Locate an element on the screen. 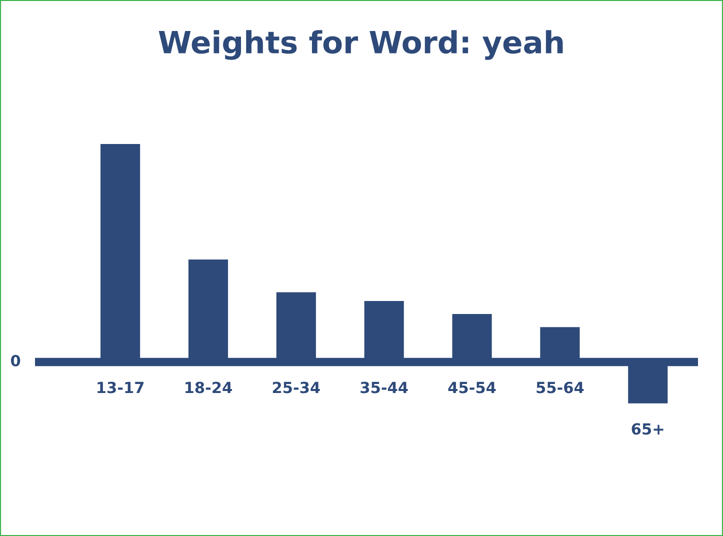 This screenshot has width=723, height=536. x-tick-label: 35-44 is located at coordinates (384, 388).